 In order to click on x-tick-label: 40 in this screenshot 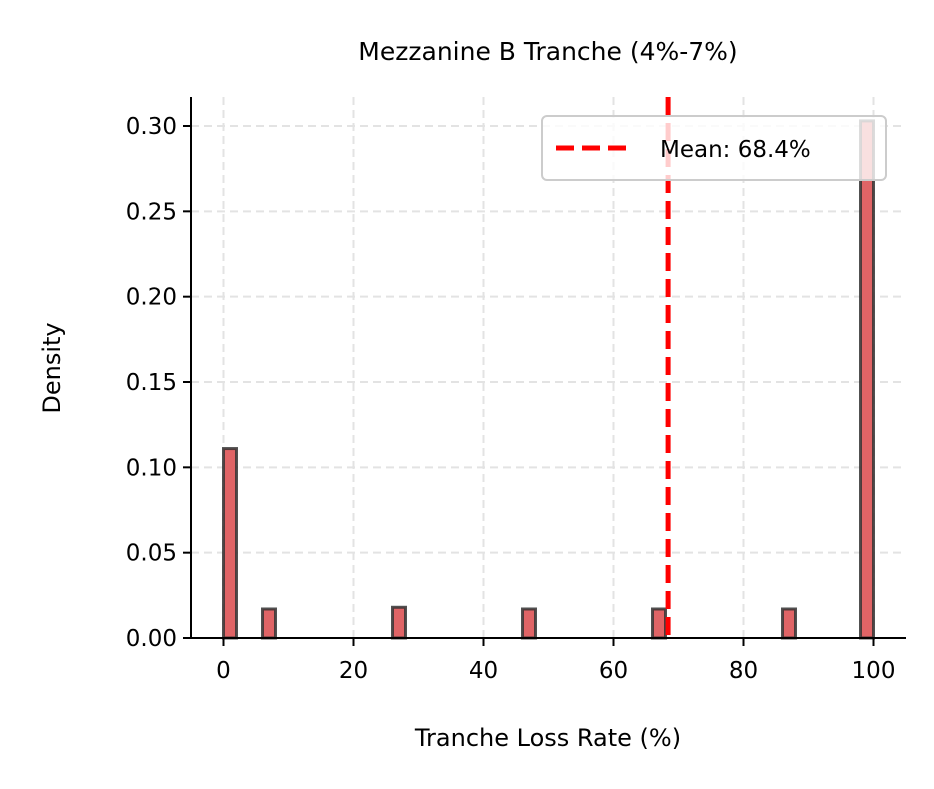, I will do `click(483, 671)`.